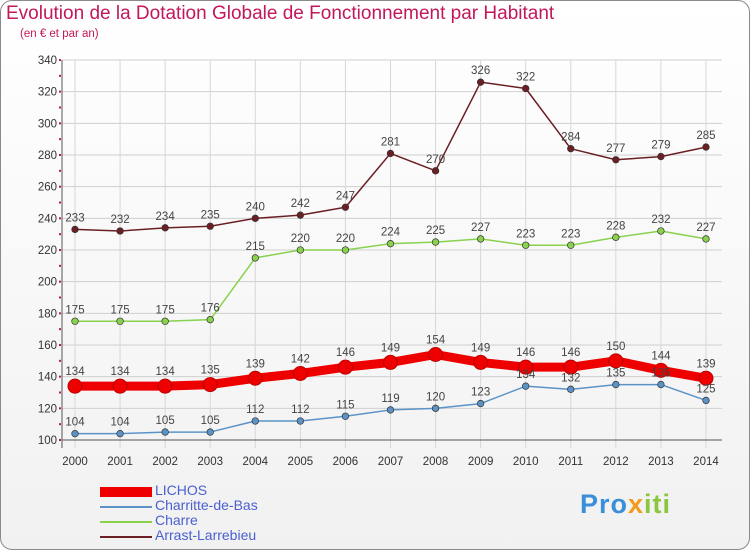 This screenshot has height=550, width=750. What do you see at coordinates (525, 234) in the screenshot?
I see `data-label: 223` at bounding box center [525, 234].